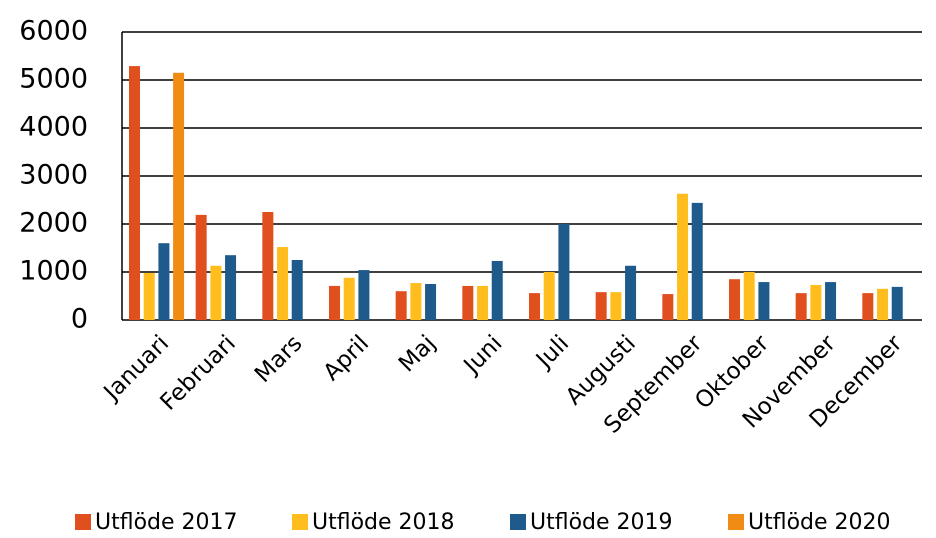 This screenshot has height=538, width=936. What do you see at coordinates (347, 358) in the screenshot?
I see `x-tick-label: April` at bounding box center [347, 358].